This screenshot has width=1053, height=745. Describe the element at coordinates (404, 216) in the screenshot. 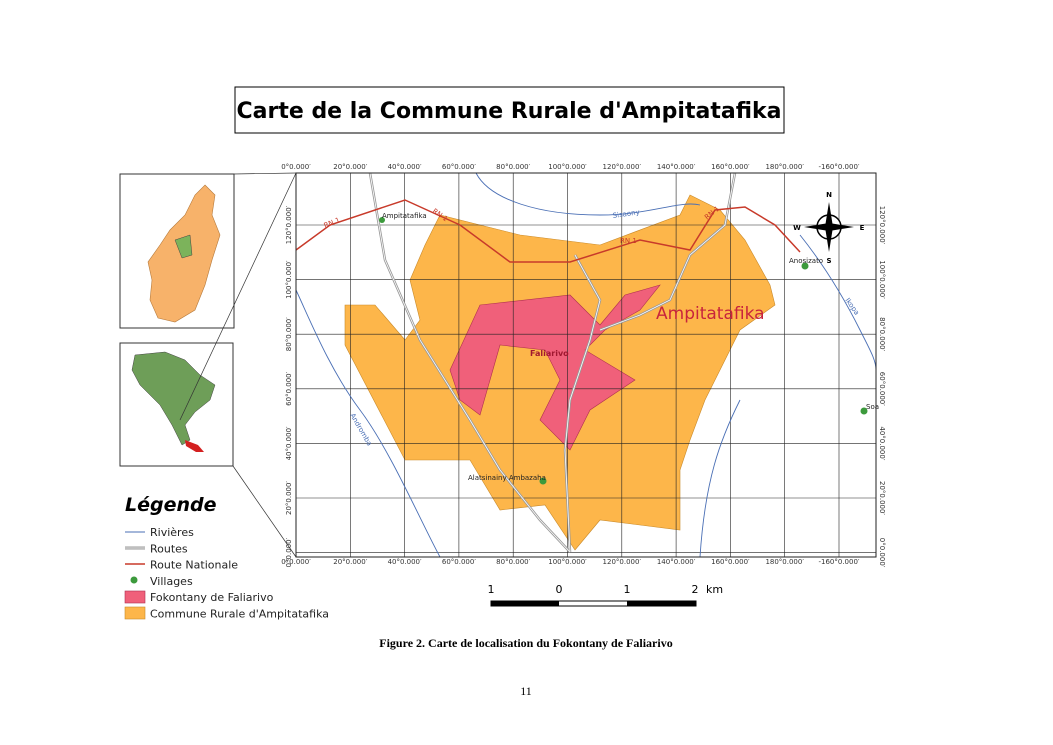

I see `village-label: Ampitatafika` at that location.